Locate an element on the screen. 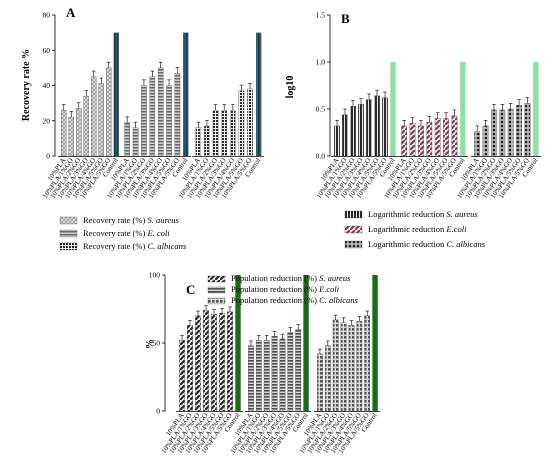 Image resolution: width=554 pixels, height=475 pixels. y-axis-label-b: log10 is located at coordinates (290, 87).